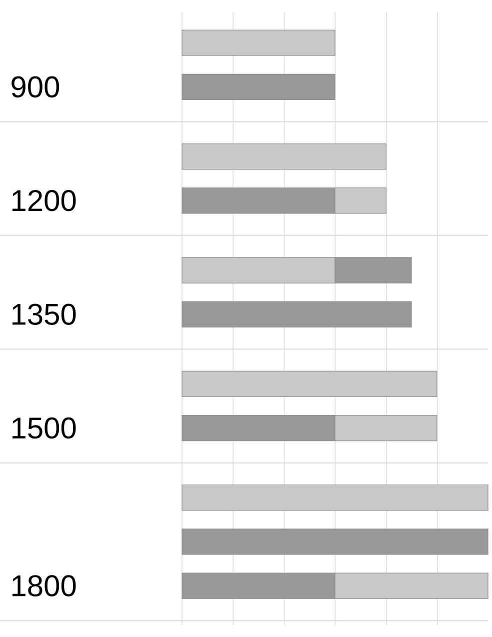  I want to click on y-tick-label: 1350, so click(44, 314).